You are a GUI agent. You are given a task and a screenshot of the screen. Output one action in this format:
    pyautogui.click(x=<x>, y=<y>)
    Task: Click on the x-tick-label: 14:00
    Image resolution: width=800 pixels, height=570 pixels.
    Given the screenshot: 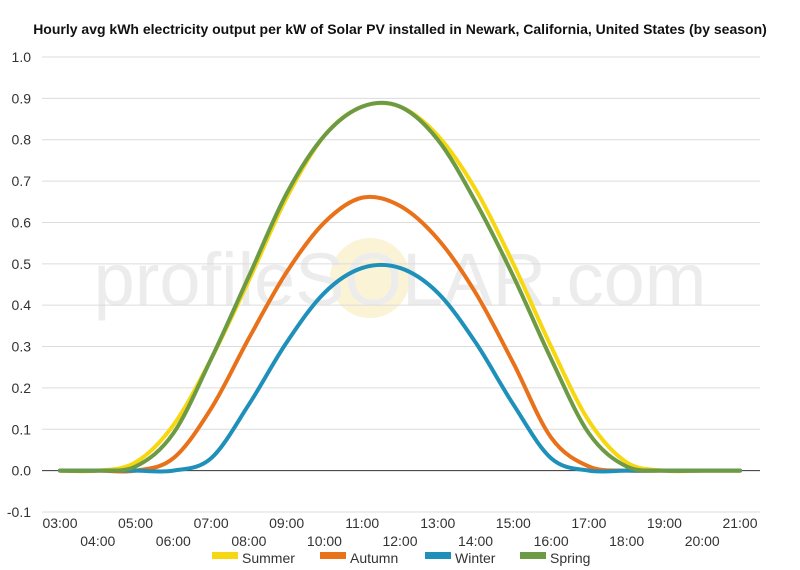 What is the action you would take?
    pyautogui.click(x=475, y=541)
    